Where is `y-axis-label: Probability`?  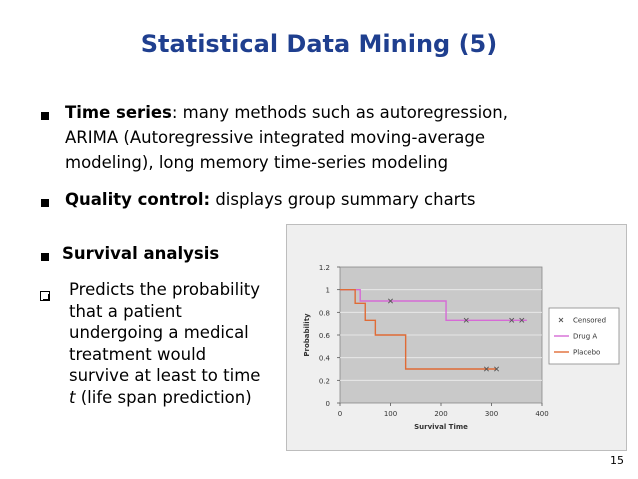
y-axis-label: Probability is located at coordinates (307, 335).